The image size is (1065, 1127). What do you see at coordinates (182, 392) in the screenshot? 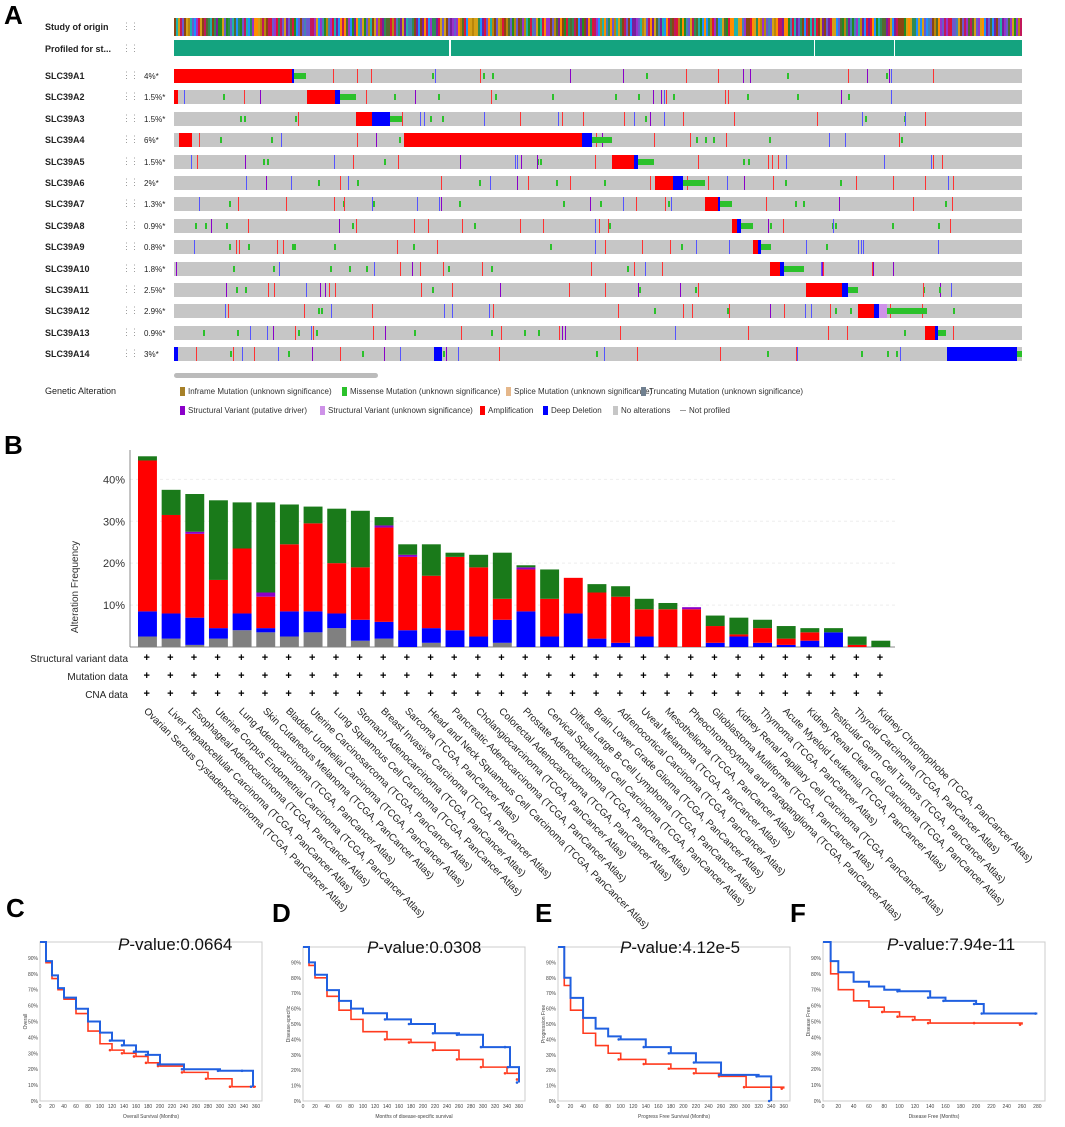
I see `legend-swatch` at bounding box center [182, 392].